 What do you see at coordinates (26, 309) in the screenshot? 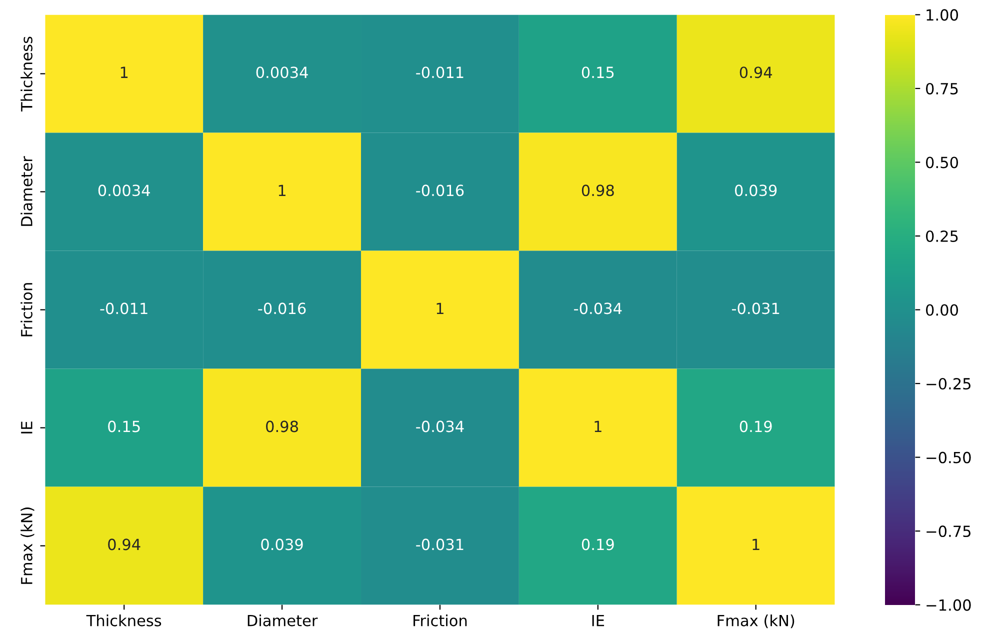
I see `y-tick-label: Friction` at bounding box center [26, 309].